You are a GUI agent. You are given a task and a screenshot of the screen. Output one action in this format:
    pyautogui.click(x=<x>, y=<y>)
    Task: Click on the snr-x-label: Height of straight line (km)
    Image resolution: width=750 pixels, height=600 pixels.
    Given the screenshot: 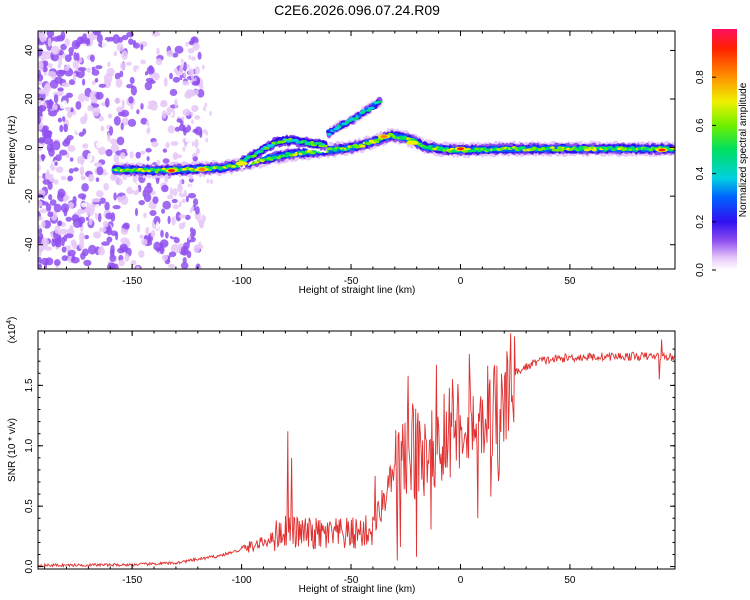 What is the action you would take?
    pyautogui.click(x=357, y=589)
    